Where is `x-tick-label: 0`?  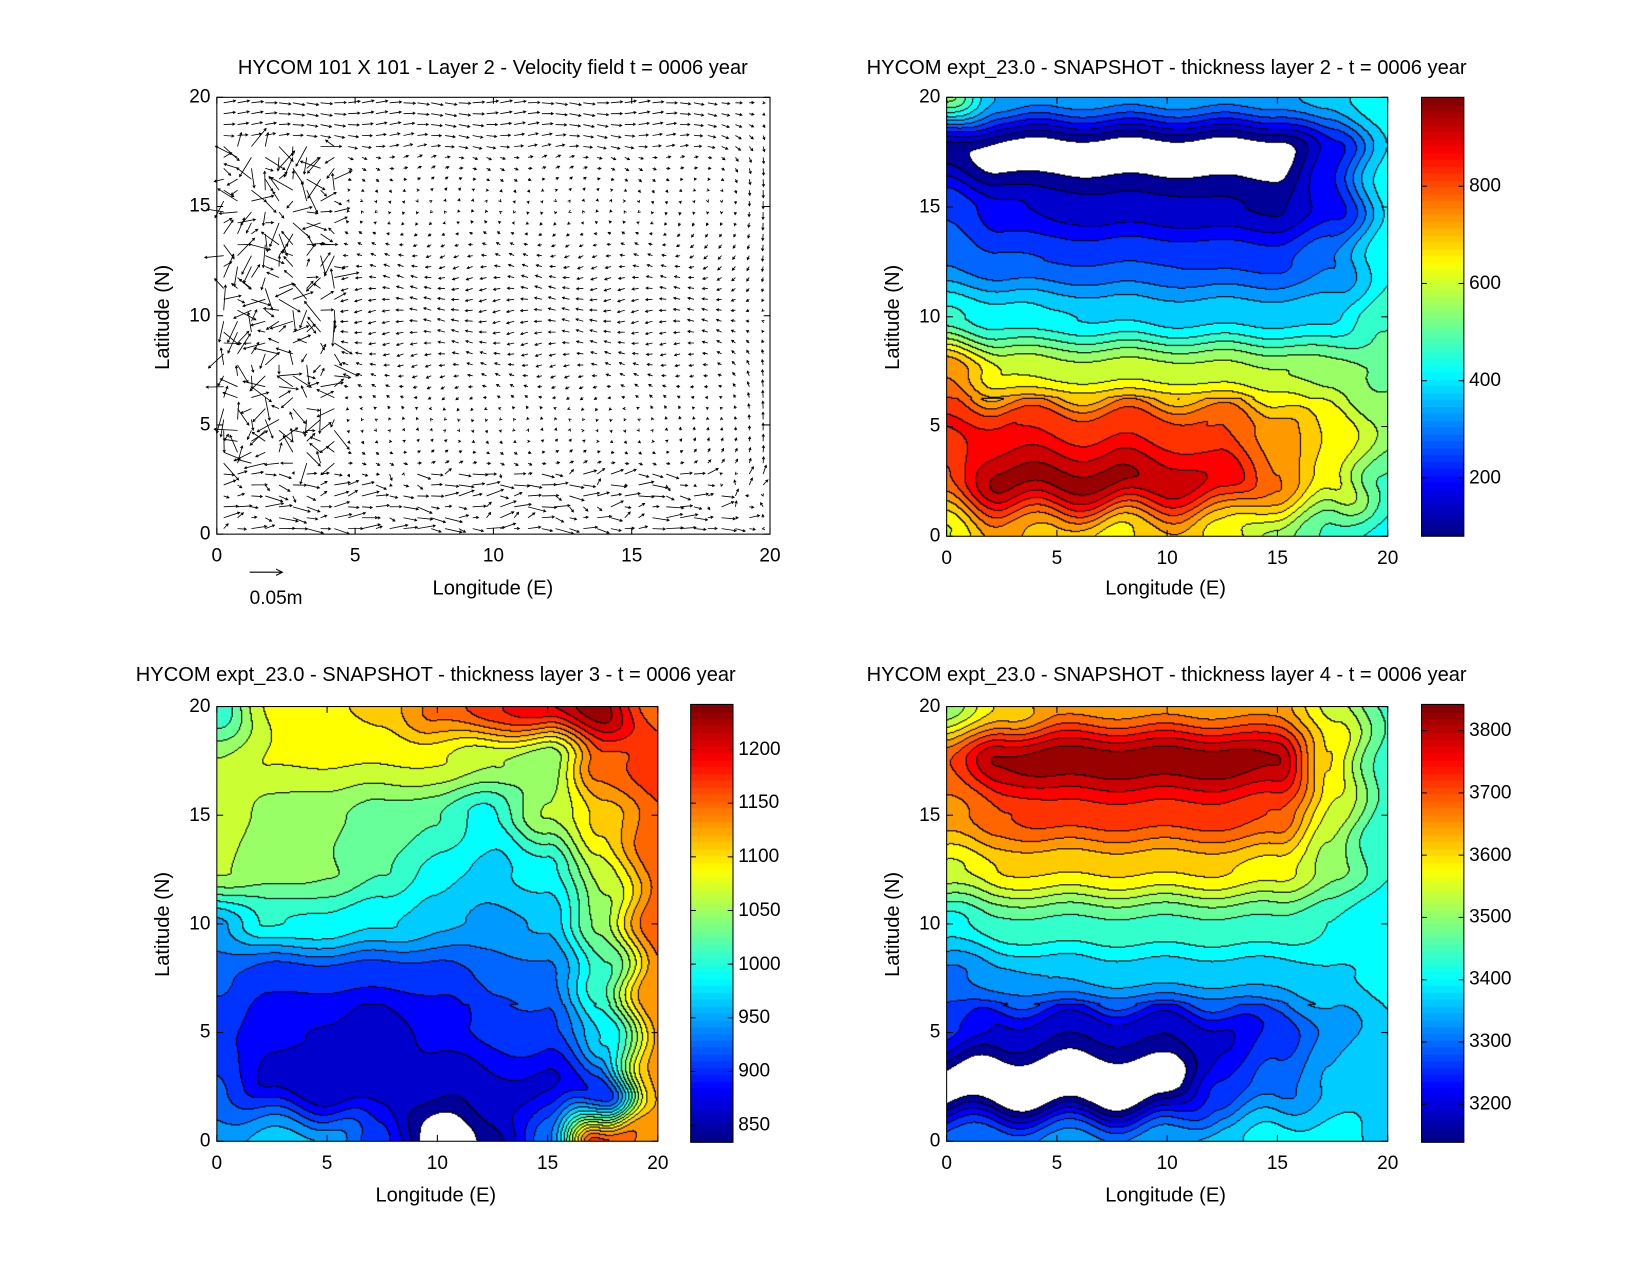 x-tick-label: 0 is located at coordinates (217, 1162).